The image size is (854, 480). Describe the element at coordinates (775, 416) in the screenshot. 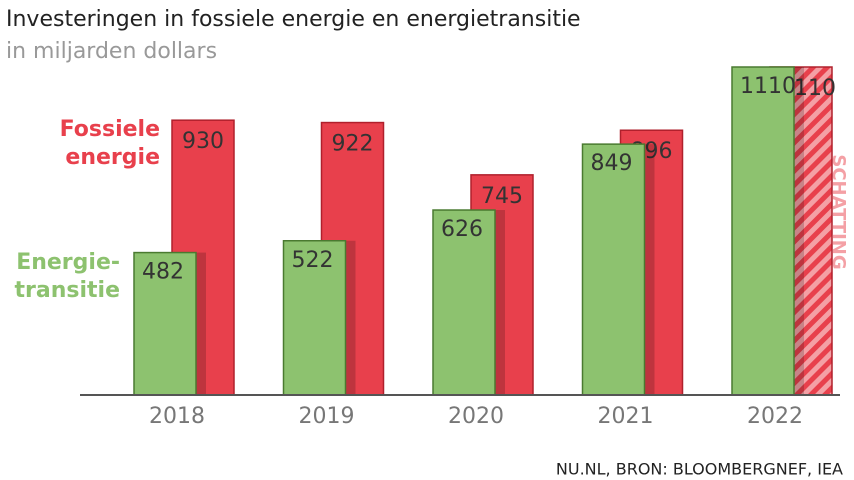

I see `x-tick-label: 2022` at that location.